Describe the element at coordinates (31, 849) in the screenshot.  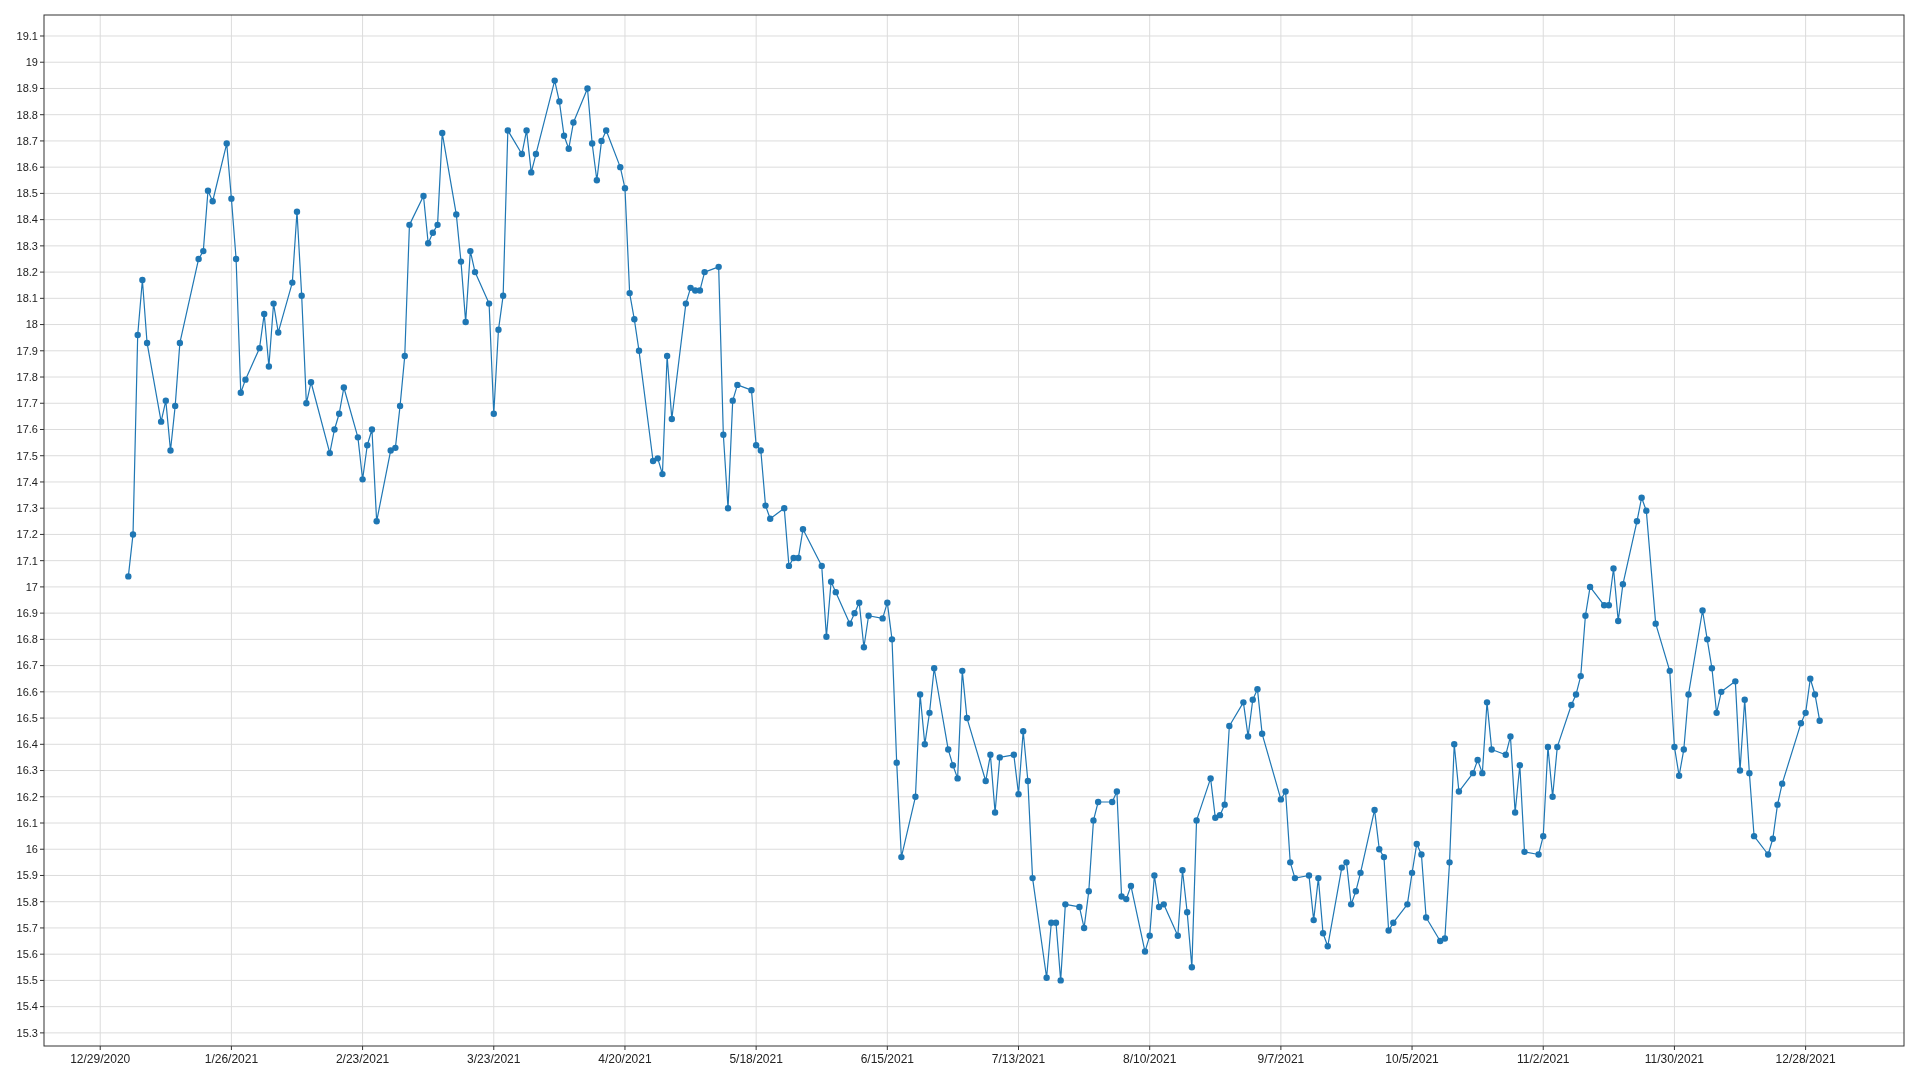
I see `y-tick-label: 16` at that location.